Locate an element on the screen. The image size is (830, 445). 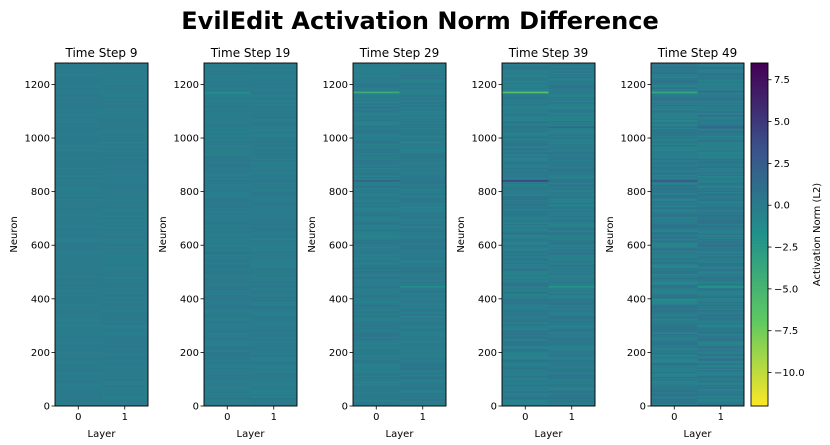
x-tick-label: 0 is located at coordinates (674, 417).